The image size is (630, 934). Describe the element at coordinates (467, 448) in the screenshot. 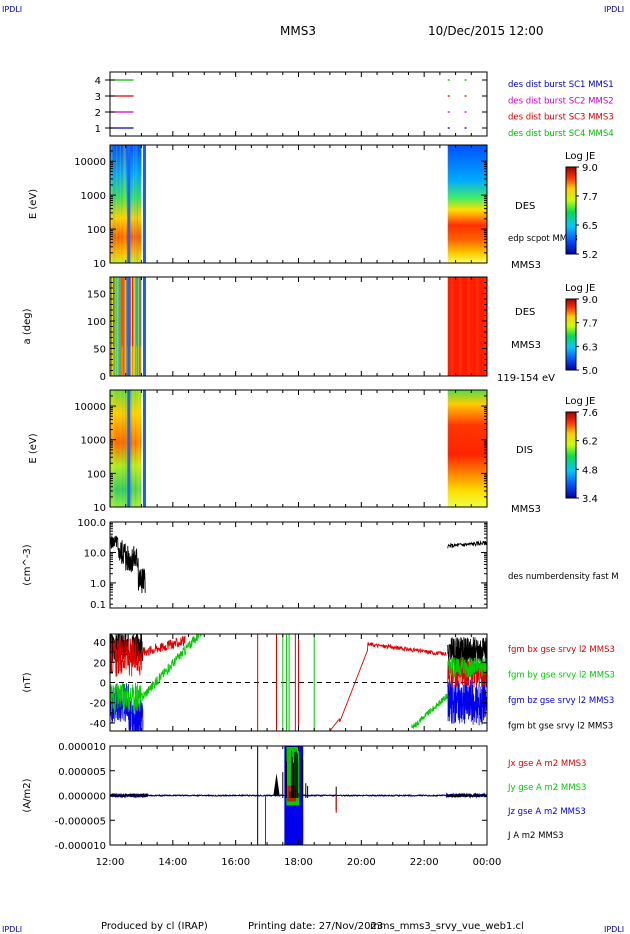

I see `spectrogram-block` at that location.